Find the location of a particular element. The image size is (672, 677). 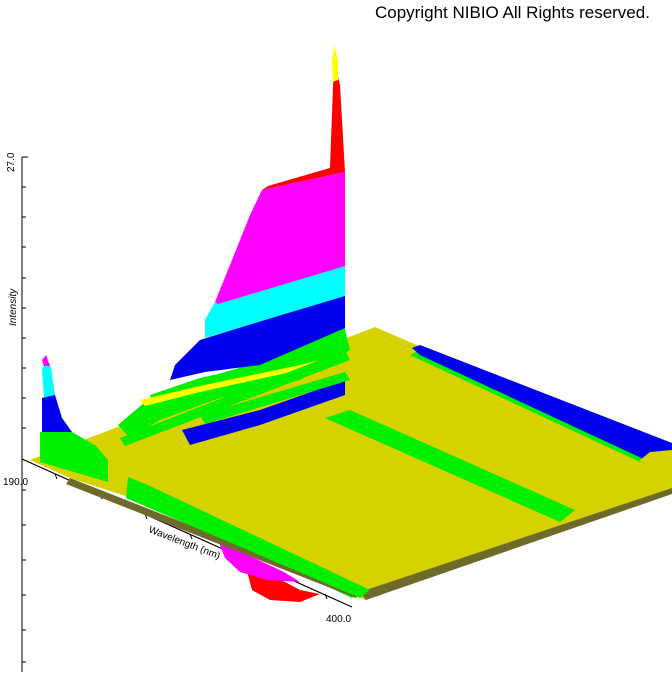

main-peak-blue-low is located at coordinates (263, 412).